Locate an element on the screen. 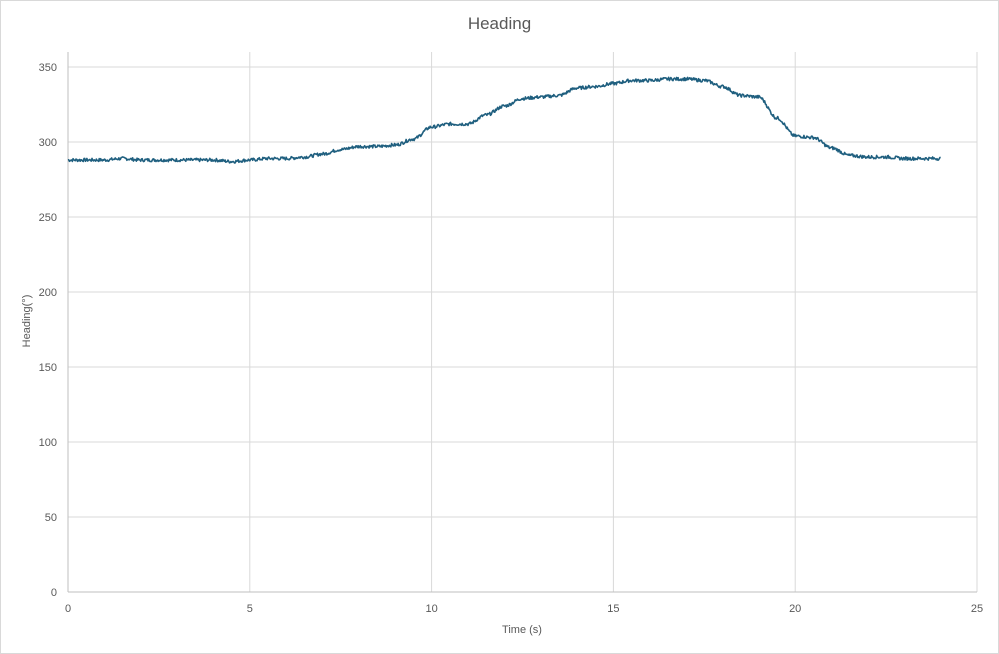 Image resolution: width=999 pixels, height=654 pixels. y-tick-label: 300 is located at coordinates (48, 143).